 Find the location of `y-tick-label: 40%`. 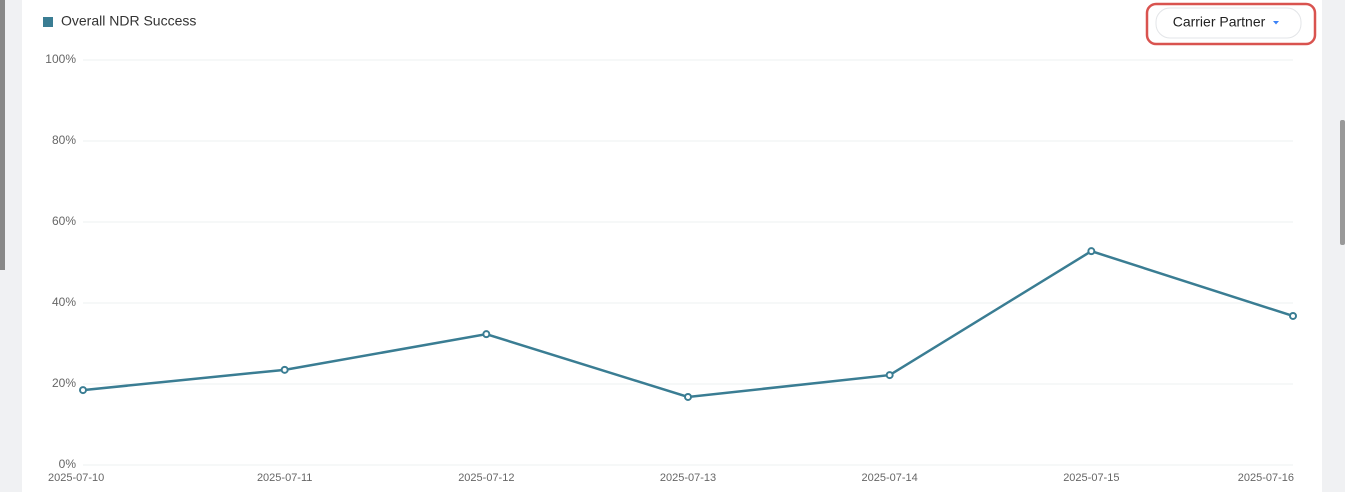

y-tick-label: 40% is located at coordinates (64, 302).